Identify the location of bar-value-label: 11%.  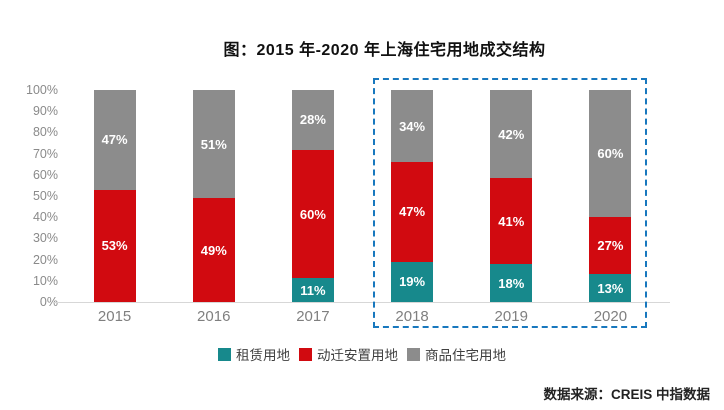
(313, 290).